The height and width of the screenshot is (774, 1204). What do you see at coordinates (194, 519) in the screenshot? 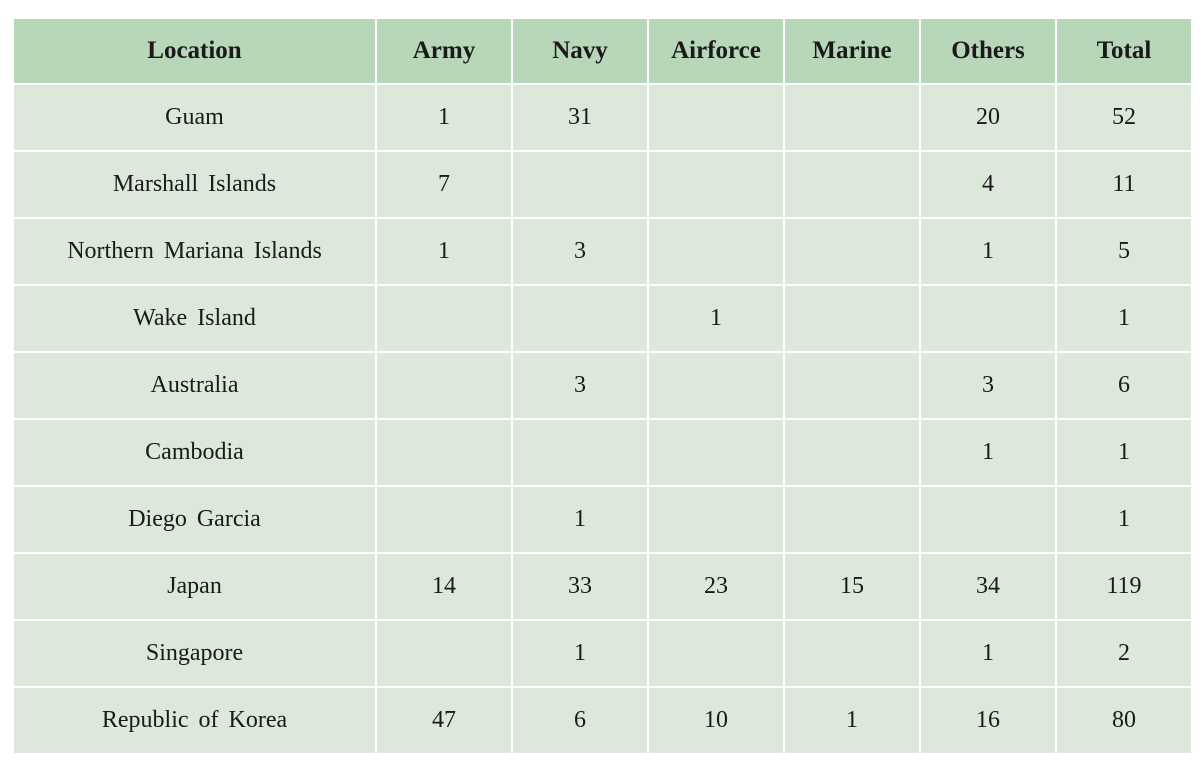
I see `cell-location: Diego Garcia` at bounding box center [194, 519].